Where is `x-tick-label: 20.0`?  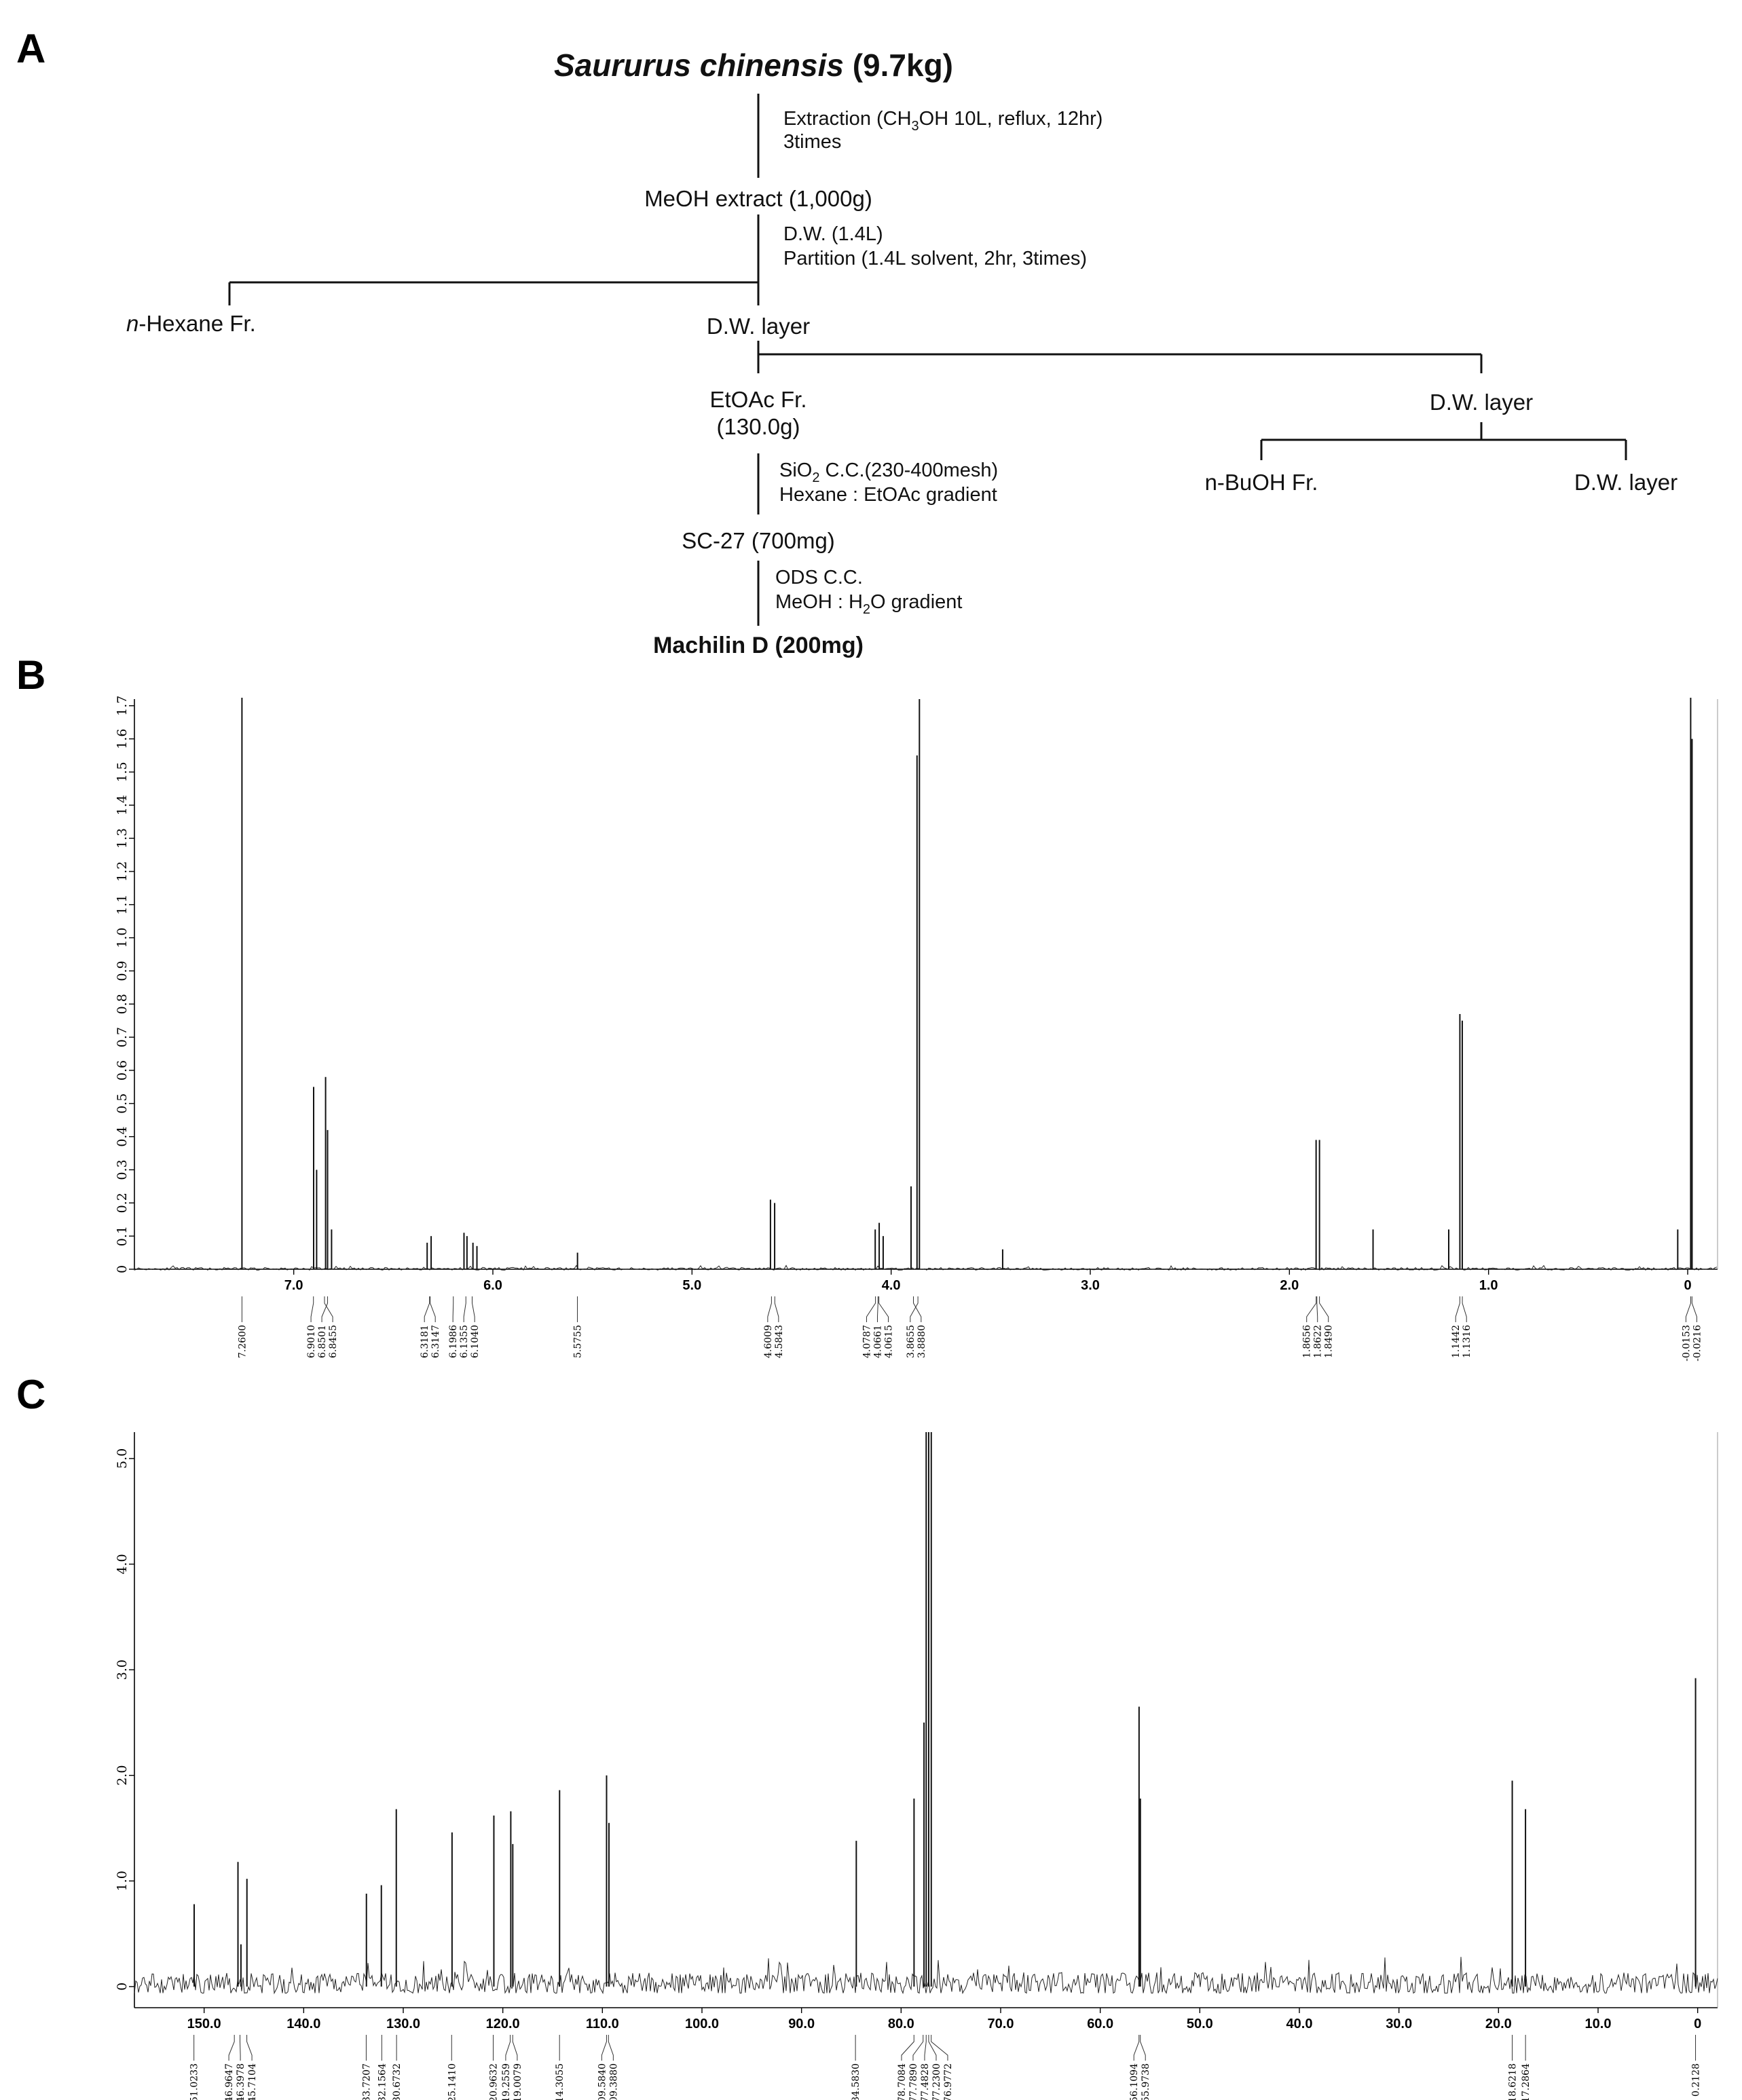 x-tick-label: 20.0 is located at coordinates (1498, 2024).